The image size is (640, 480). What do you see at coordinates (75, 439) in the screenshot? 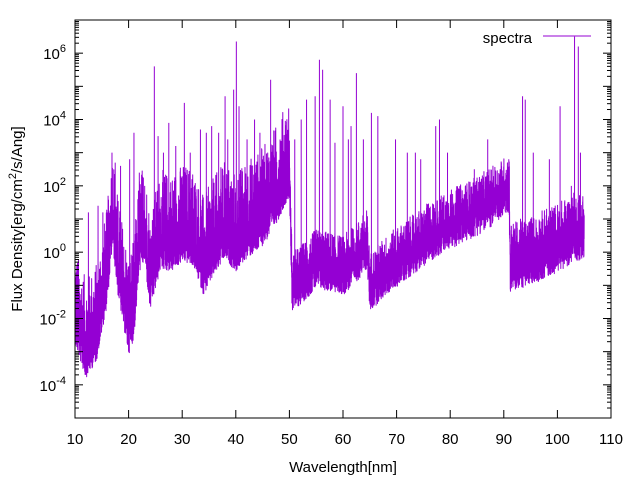
I see `x-tick-label: 10` at bounding box center [75, 439].